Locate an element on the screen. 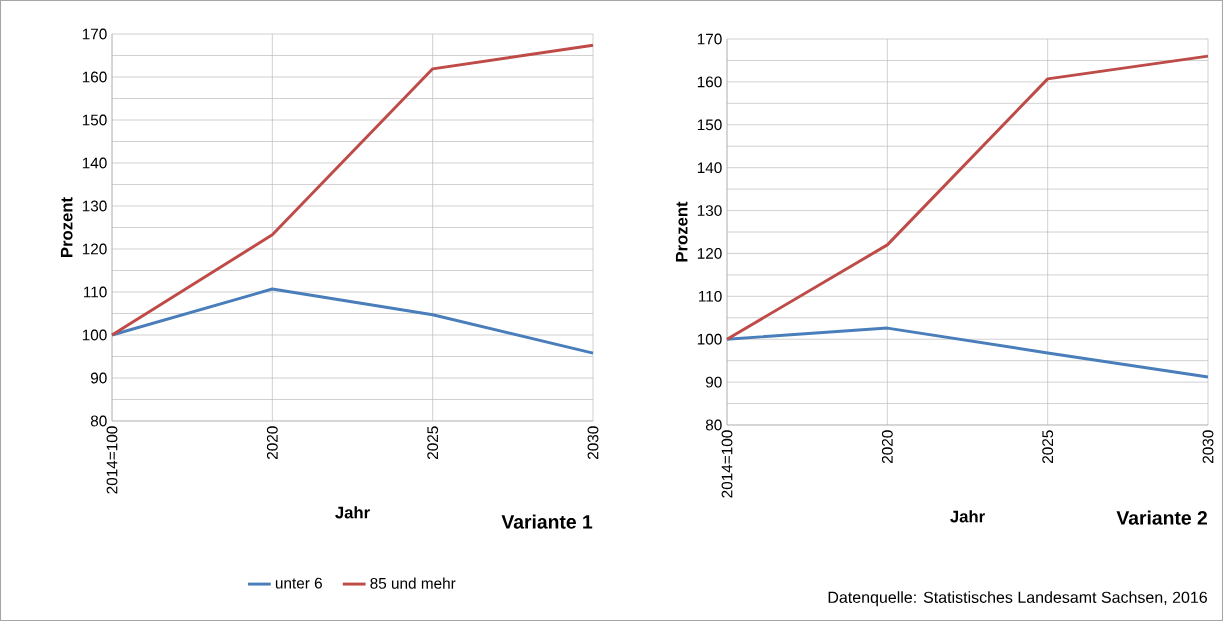 Image resolution: width=1223 pixels, height=621 pixels. text: Variante 2 is located at coordinates (1161, 517).